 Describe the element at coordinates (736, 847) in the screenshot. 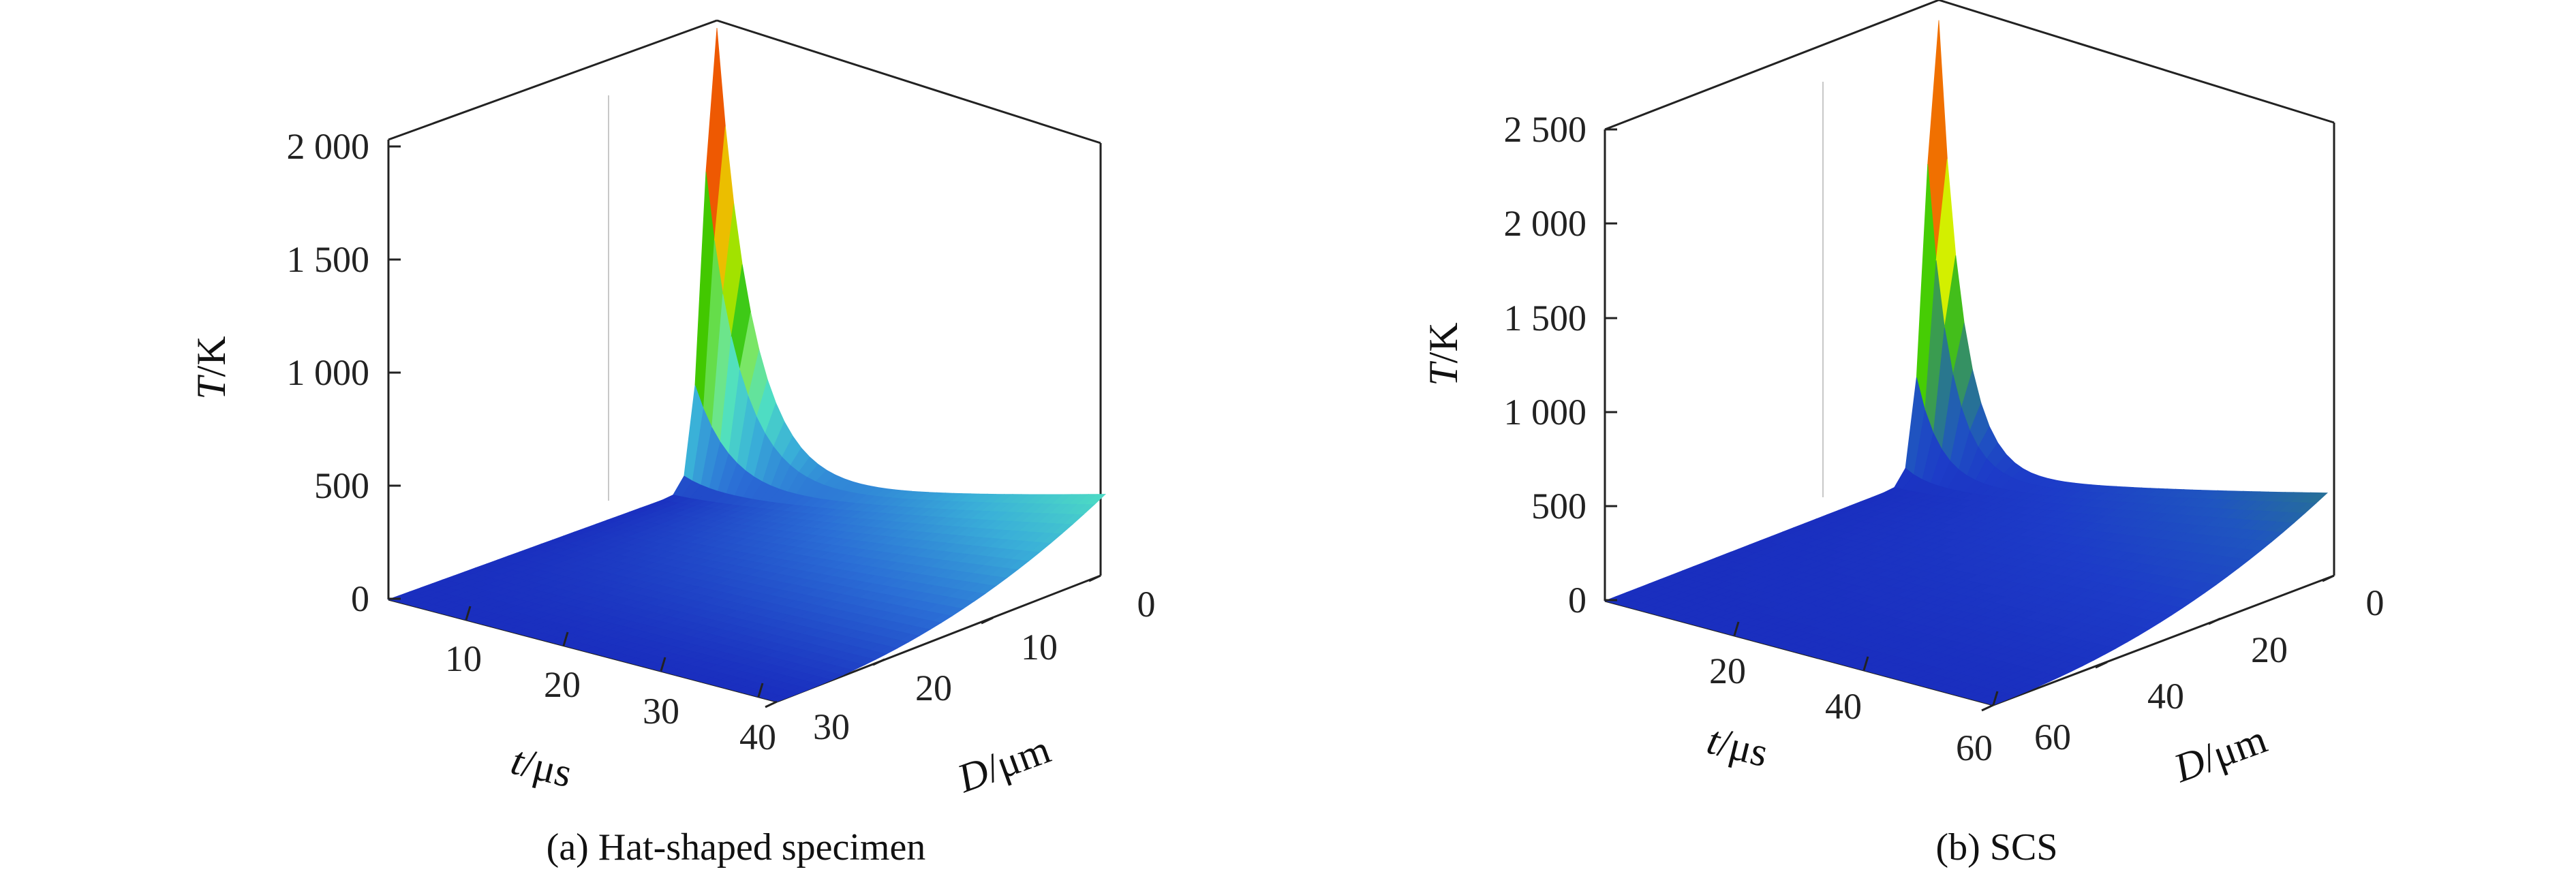

I see `panel-a-caption: (a) Hat-shaped specimen` at that location.